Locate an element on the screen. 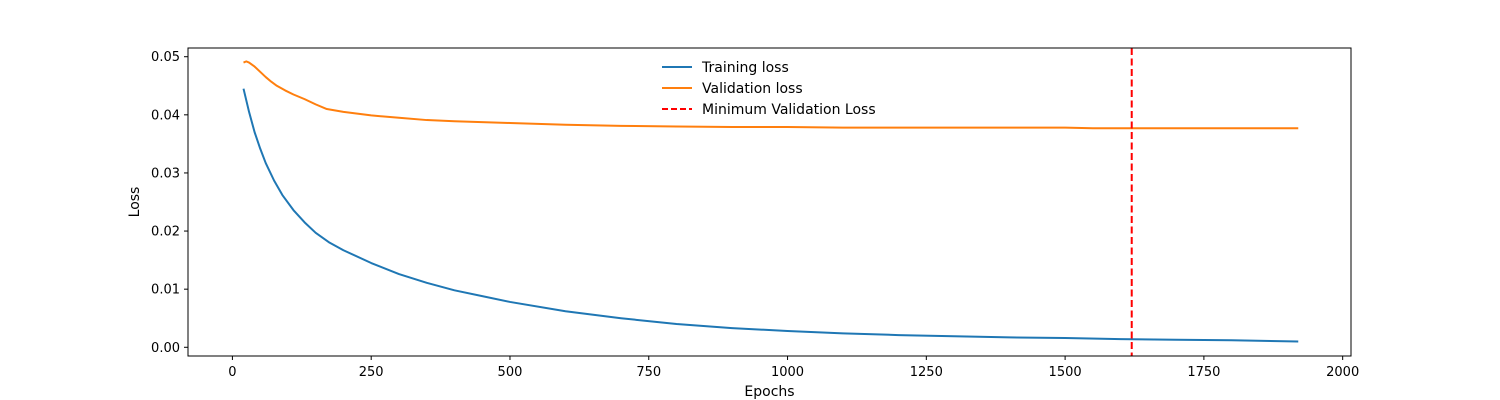 The height and width of the screenshot is (400, 1500). x-tick-label: 250 is located at coordinates (371, 372).